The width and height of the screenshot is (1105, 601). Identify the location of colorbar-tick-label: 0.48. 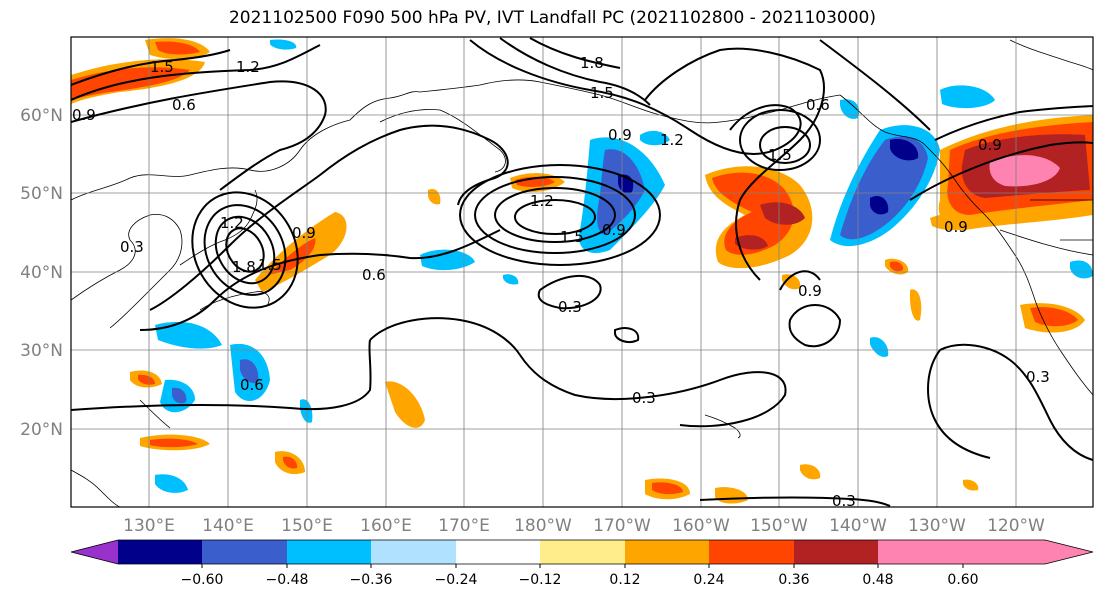
(877, 580).